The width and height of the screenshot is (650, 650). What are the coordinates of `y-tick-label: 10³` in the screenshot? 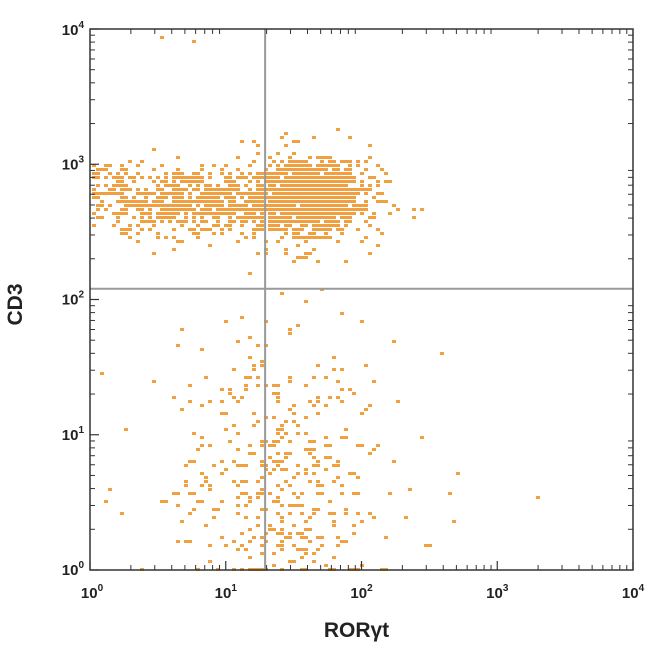 It's located at (73, 163).